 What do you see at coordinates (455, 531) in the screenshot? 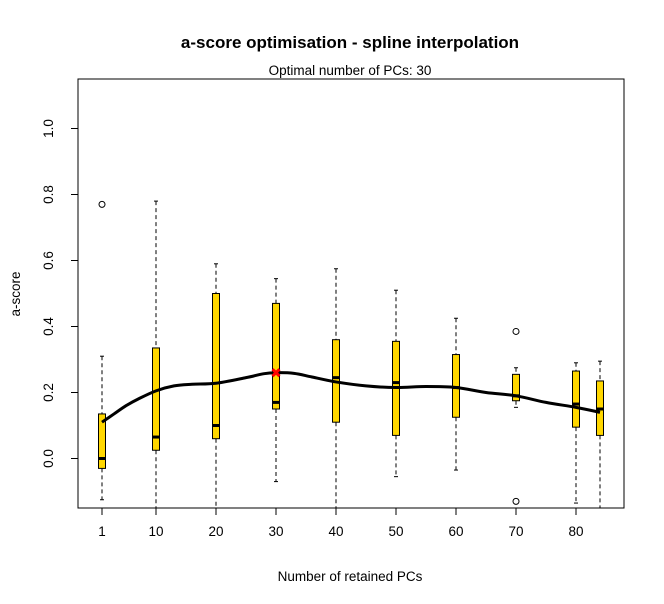
I see `x-tick-label: 60` at bounding box center [455, 531].